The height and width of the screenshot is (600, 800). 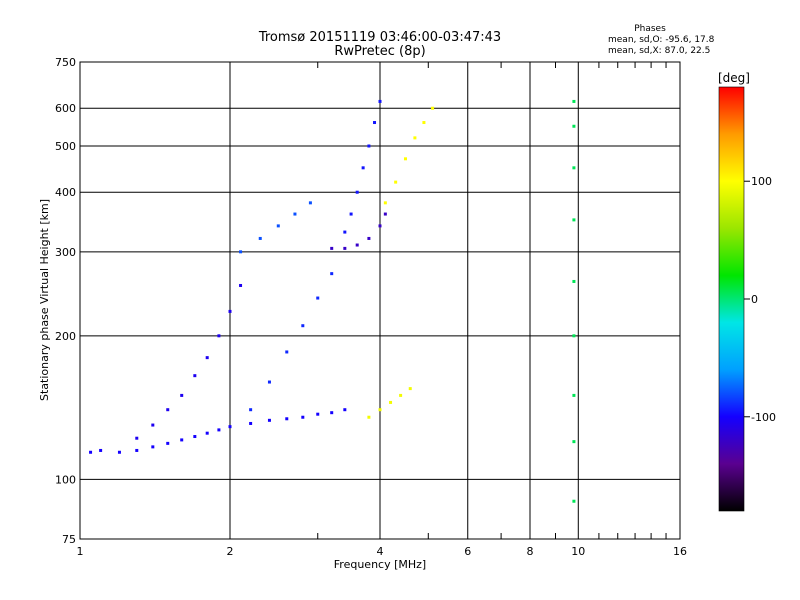 I want to click on chart-subtitle: RwPretec (8p), so click(x=379, y=51).